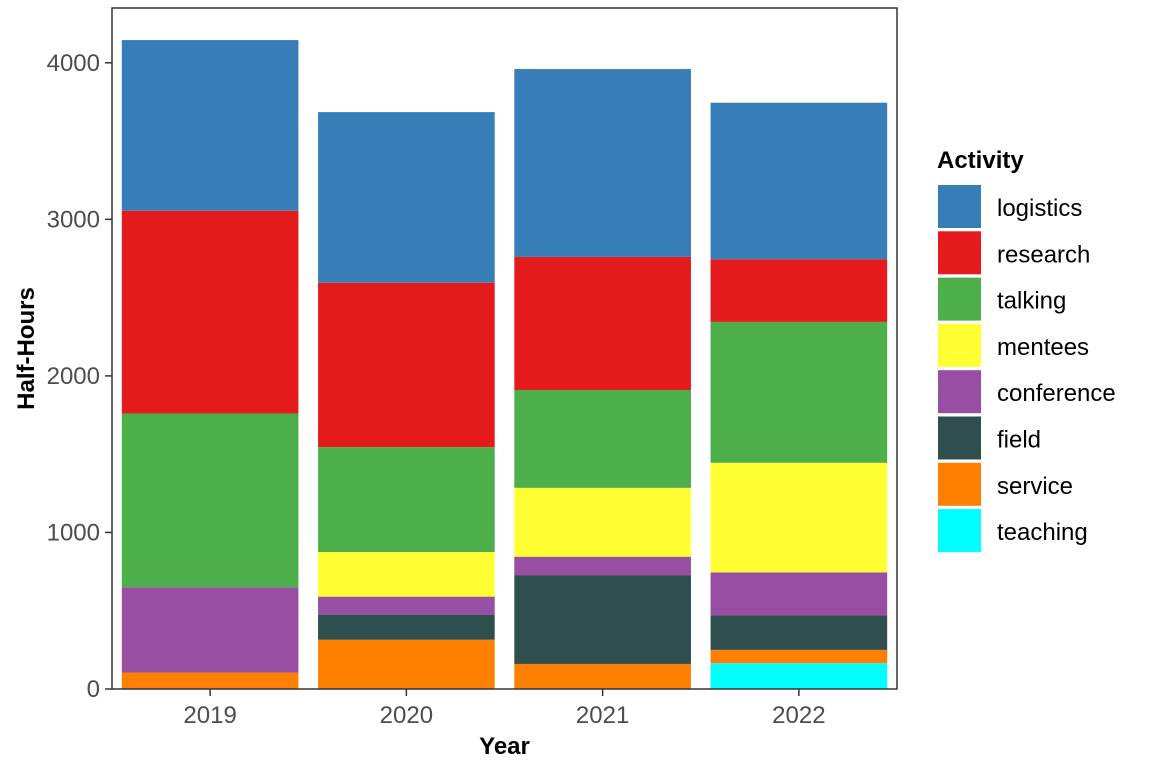 The height and width of the screenshot is (768, 1152). What do you see at coordinates (73, 376) in the screenshot?
I see `y-tick-label-2000: 2000` at bounding box center [73, 376].